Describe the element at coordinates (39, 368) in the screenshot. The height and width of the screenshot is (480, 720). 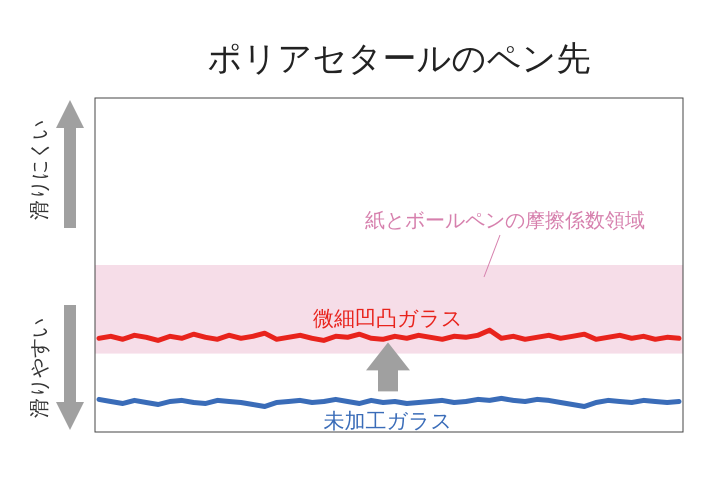
I see `annotation: 滑りやすい` at that location.